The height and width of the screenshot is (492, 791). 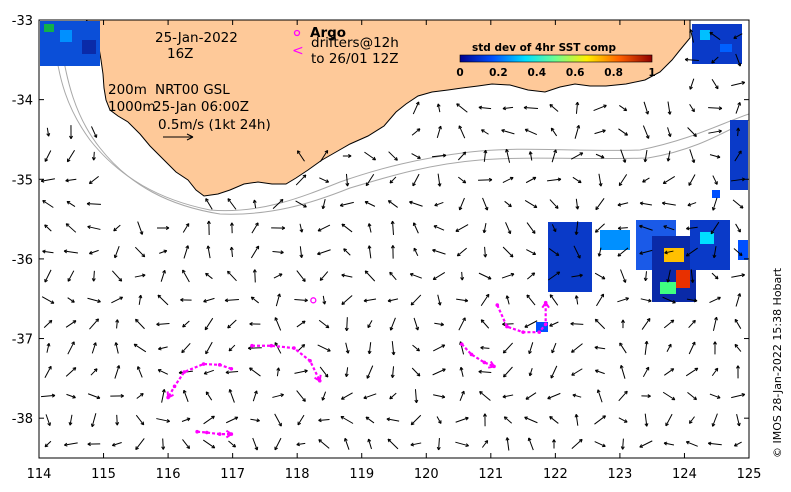 I want to click on colorbar-tick-label: 0.2, so click(x=498, y=73).